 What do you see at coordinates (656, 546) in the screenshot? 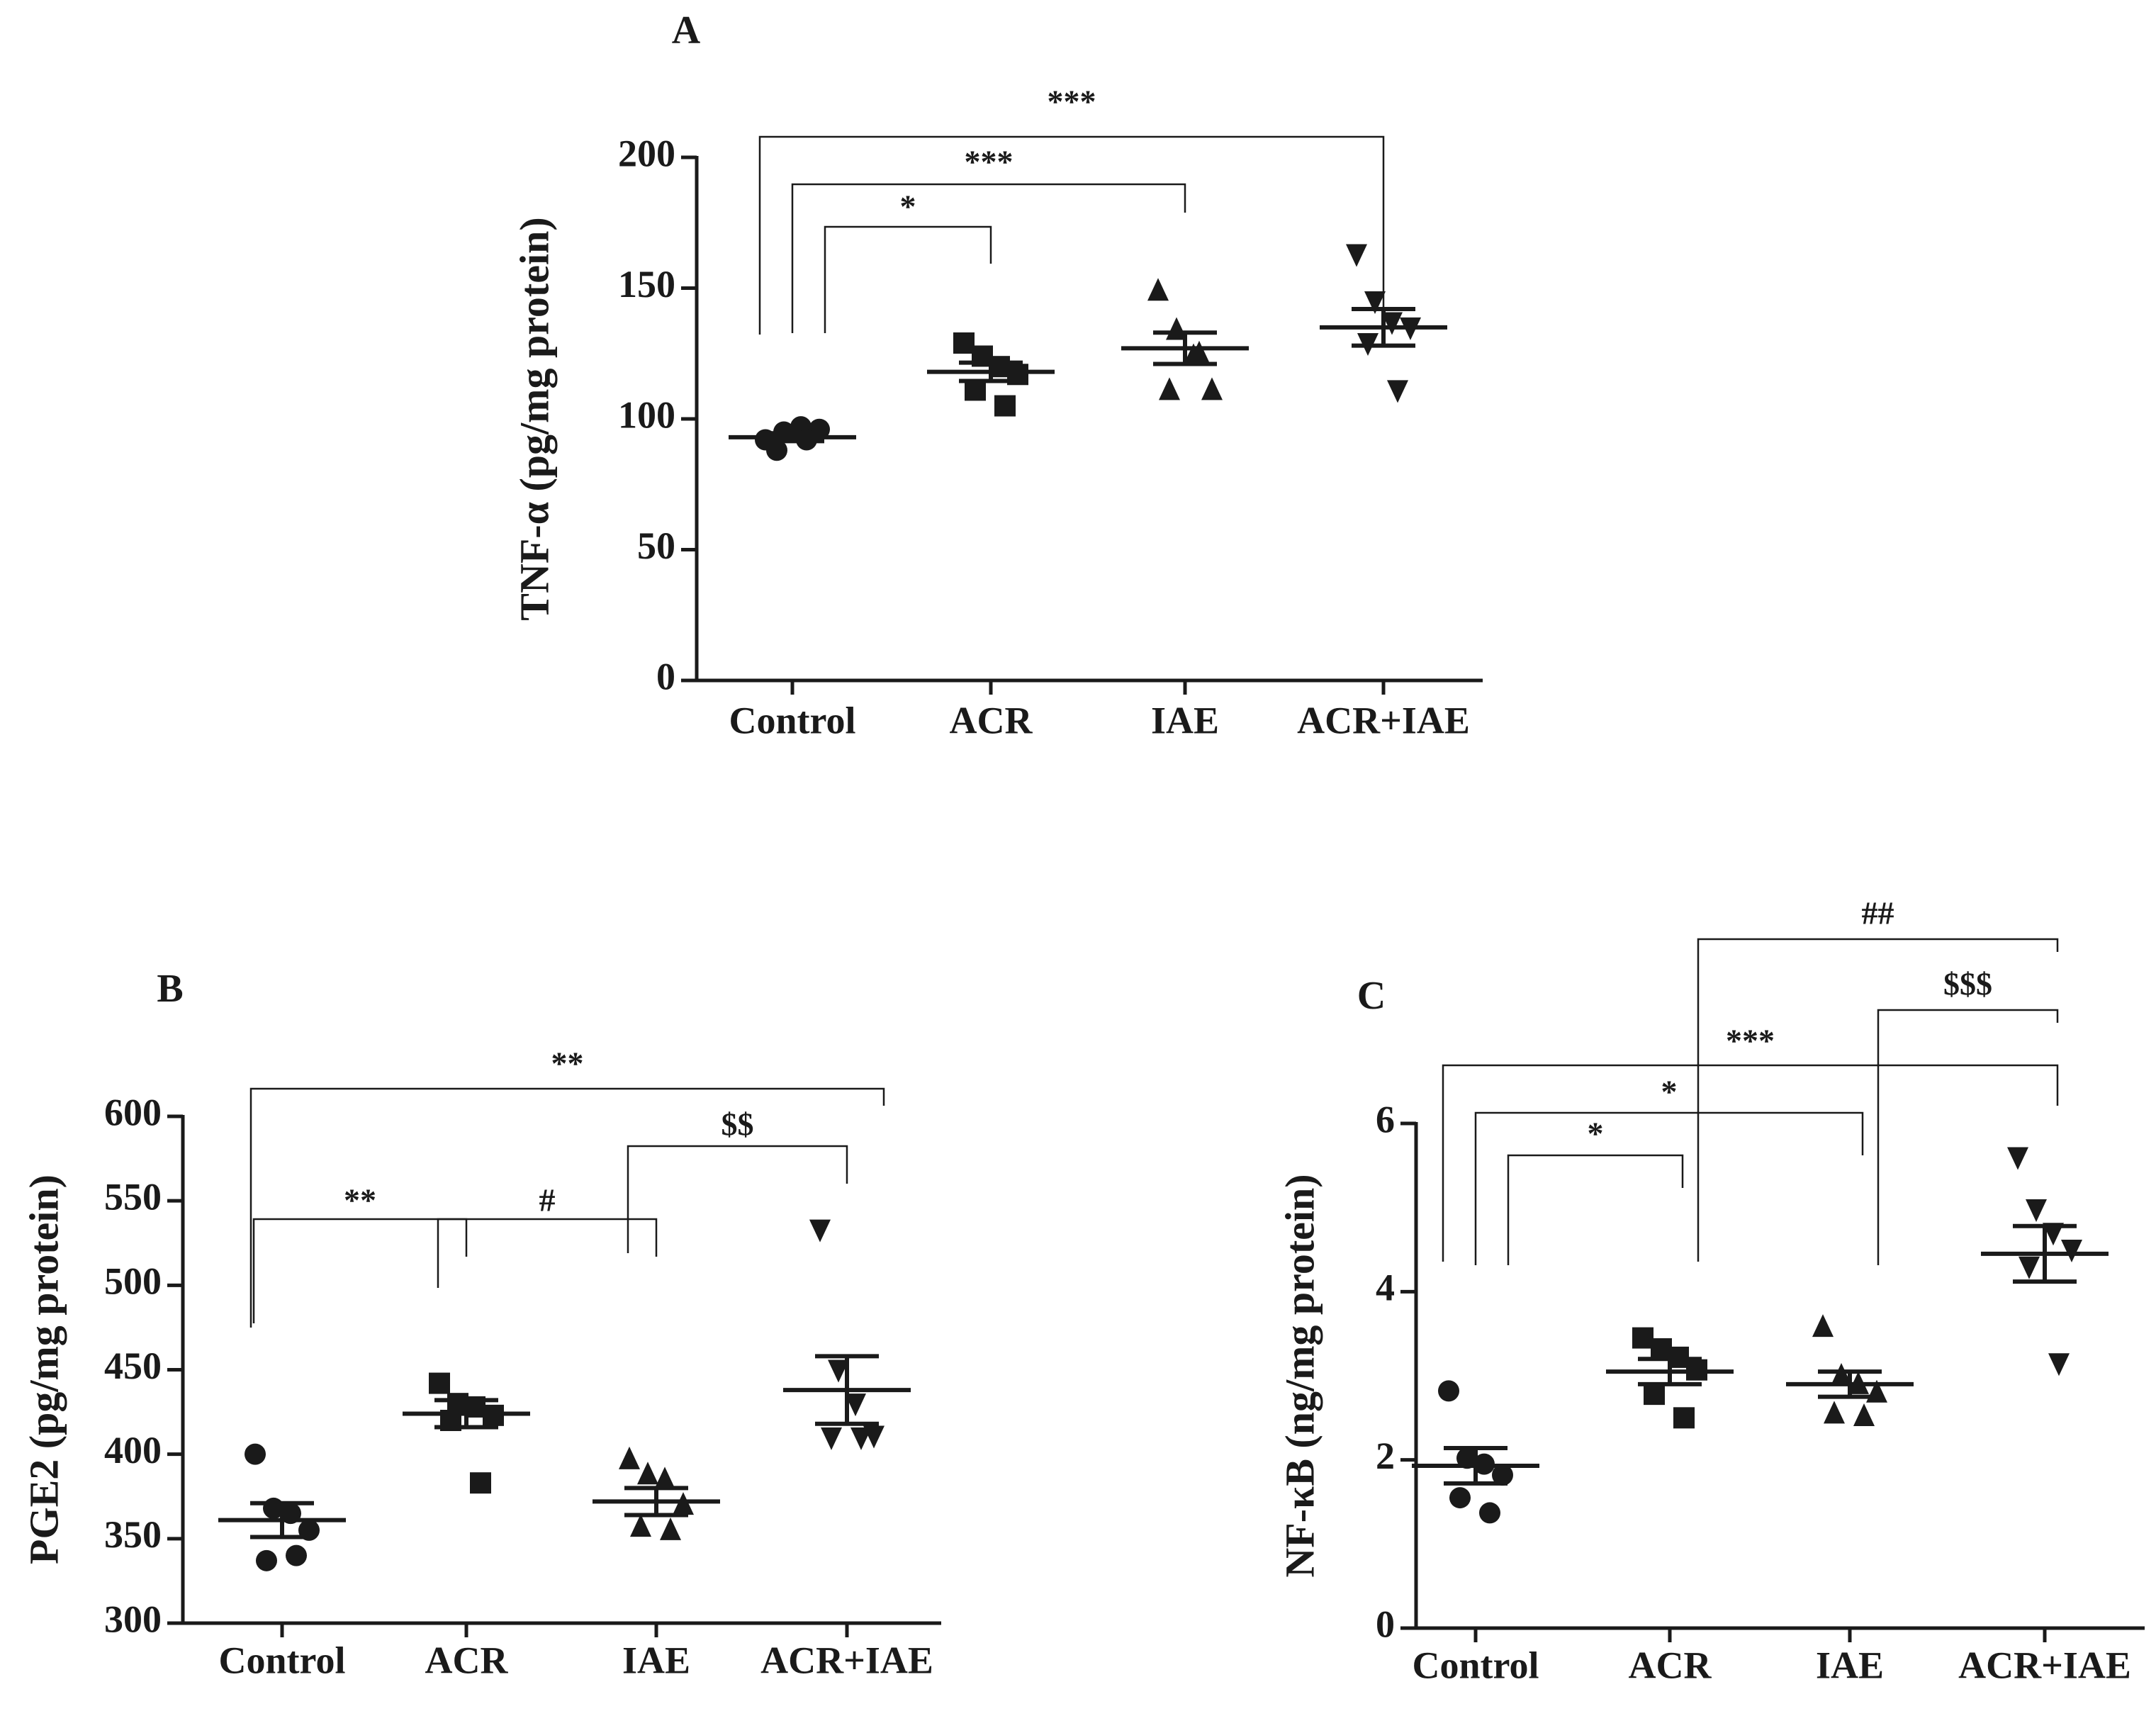
I see `panel-a-y-tick-label: 50` at bounding box center [656, 546].